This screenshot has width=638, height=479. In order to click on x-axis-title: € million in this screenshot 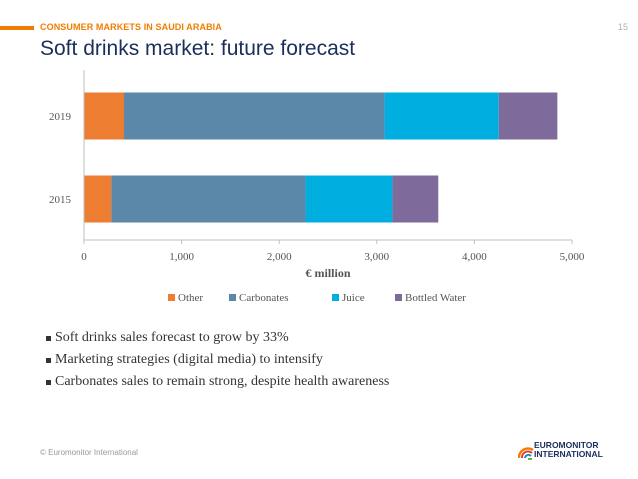, I will do `click(327, 273)`.